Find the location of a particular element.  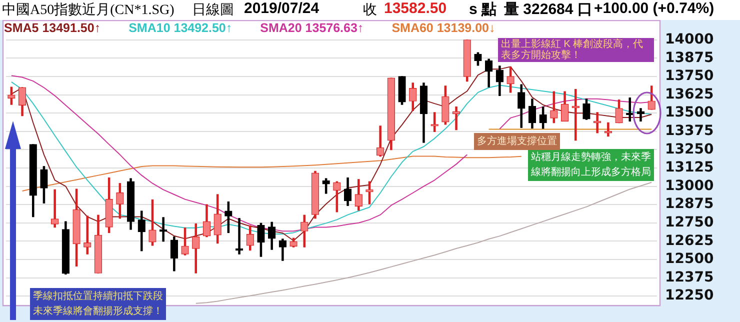

annotation: 多方進場支撐位置 is located at coordinates (517, 141).